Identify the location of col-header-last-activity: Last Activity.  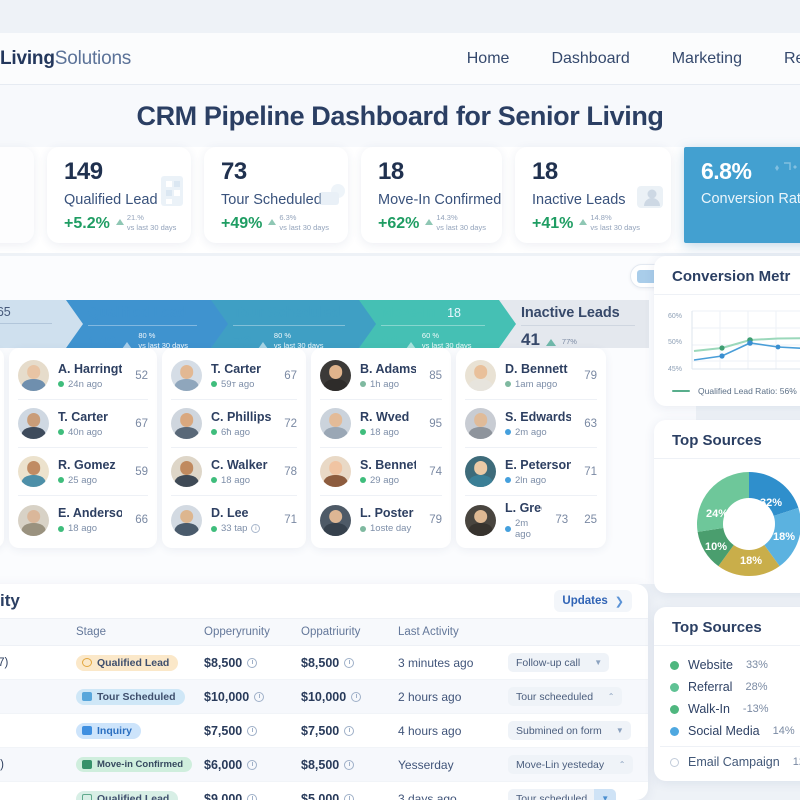
(453, 632).